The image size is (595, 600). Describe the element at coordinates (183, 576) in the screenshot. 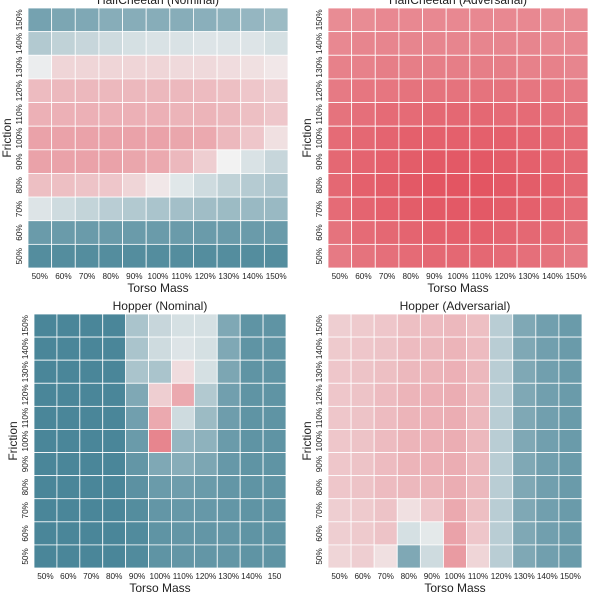

I see `x-tick-label: 110%` at that location.